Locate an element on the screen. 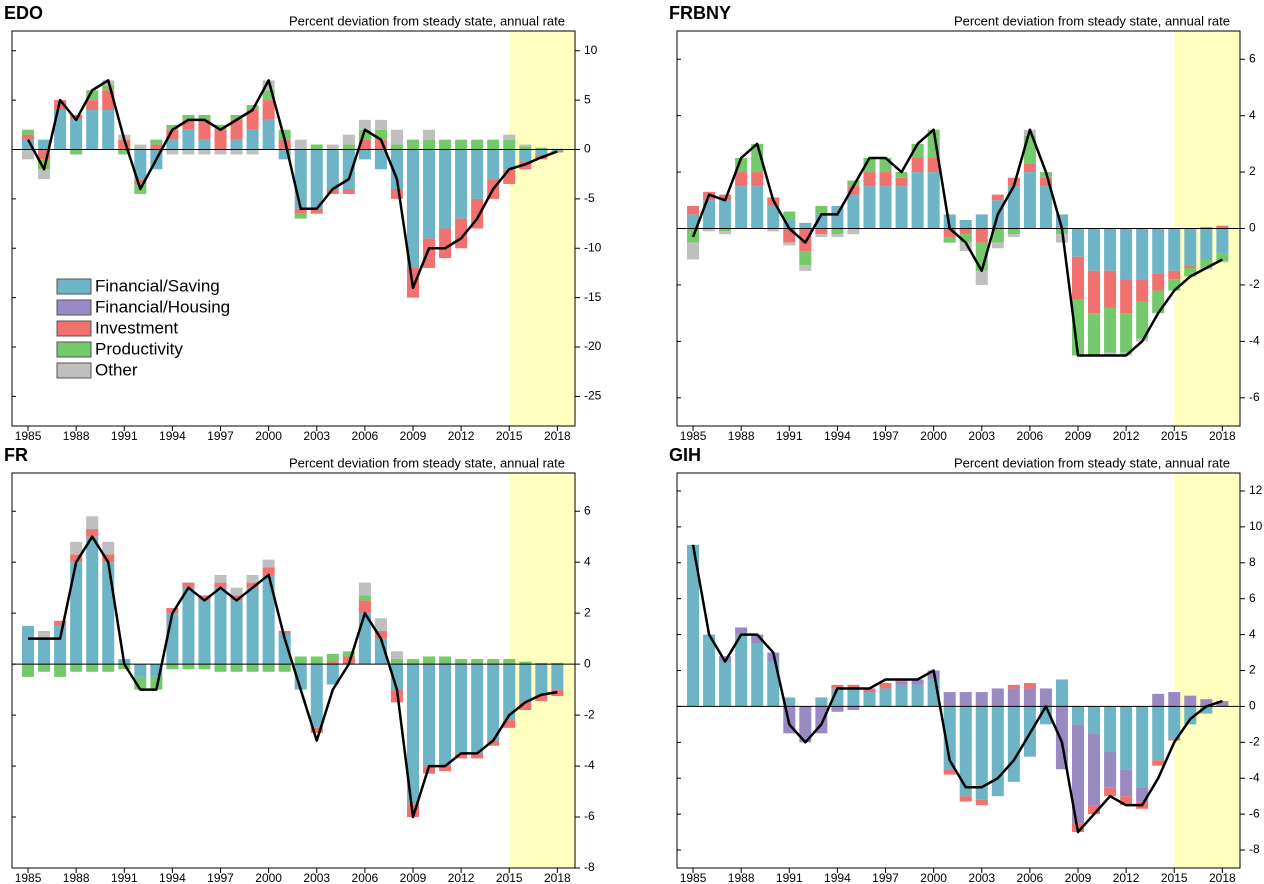  x-tick-label: 1991 is located at coordinates (789, 877).